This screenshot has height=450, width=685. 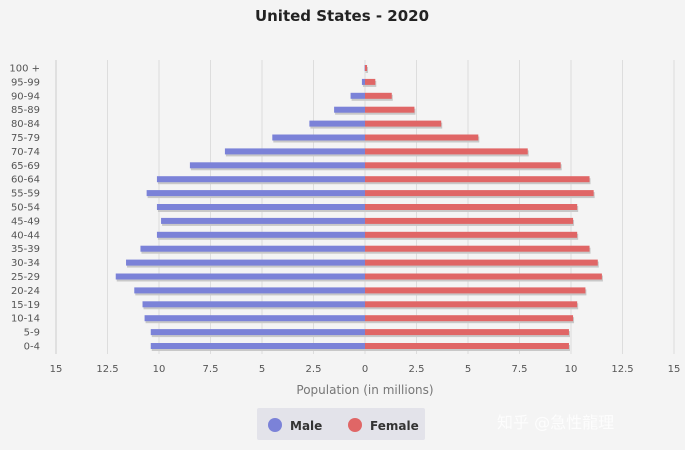 I want to click on chart-title: United States - 2020, so click(x=342, y=16).